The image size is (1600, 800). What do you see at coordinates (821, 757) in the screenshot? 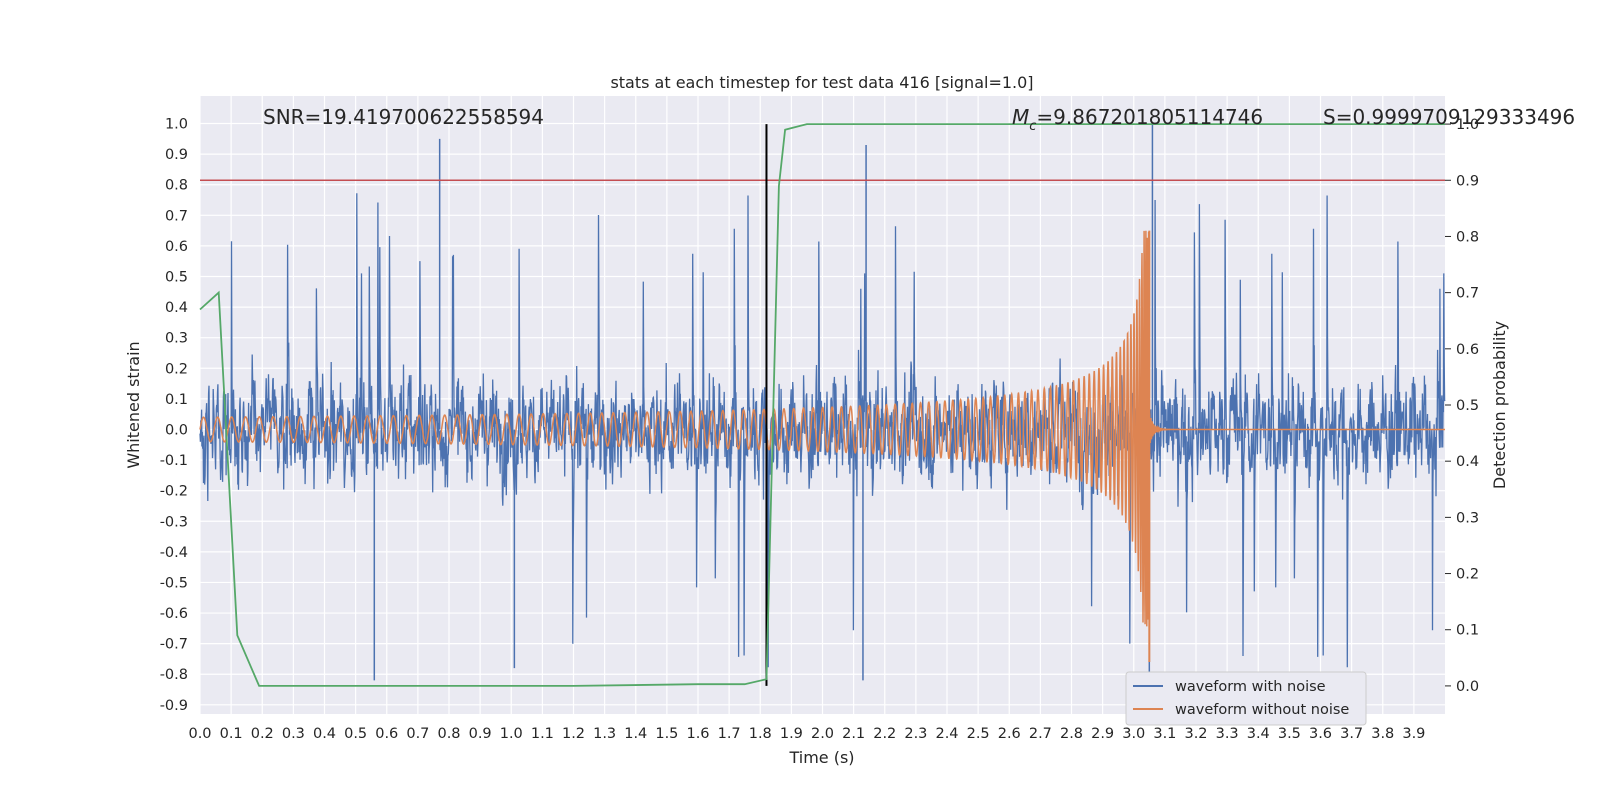
I see `x-axis-label: Time (s)` at bounding box center [821, 757].